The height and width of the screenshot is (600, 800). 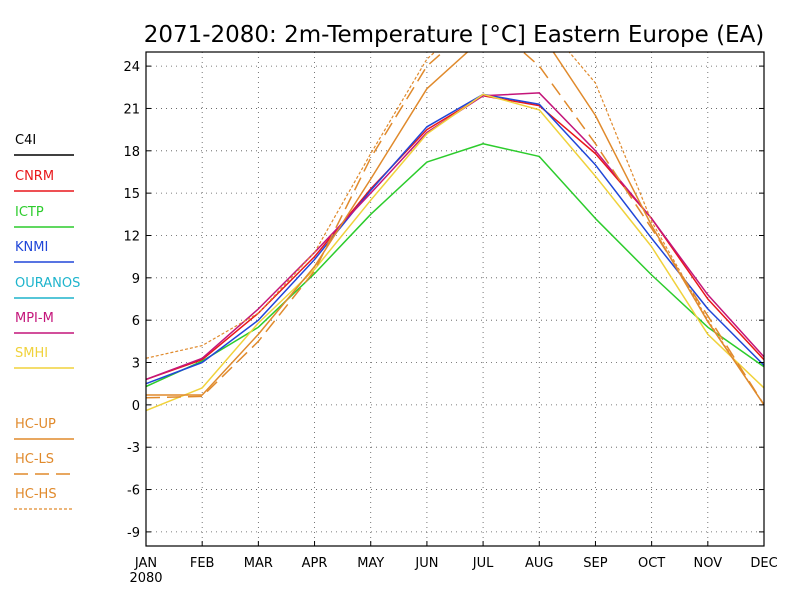 What do you see at coordinates (36, 494) in the screenshot?
I see `legend-label-hc-hs: HC-HS` at bounding box center [36, 494].